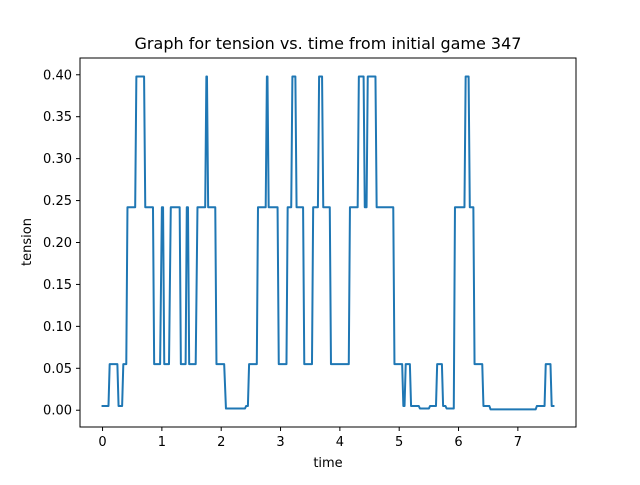  Describe the element at coordinates (221, 442) in the screenshot. I see `x-tick-label: 2` at that location.